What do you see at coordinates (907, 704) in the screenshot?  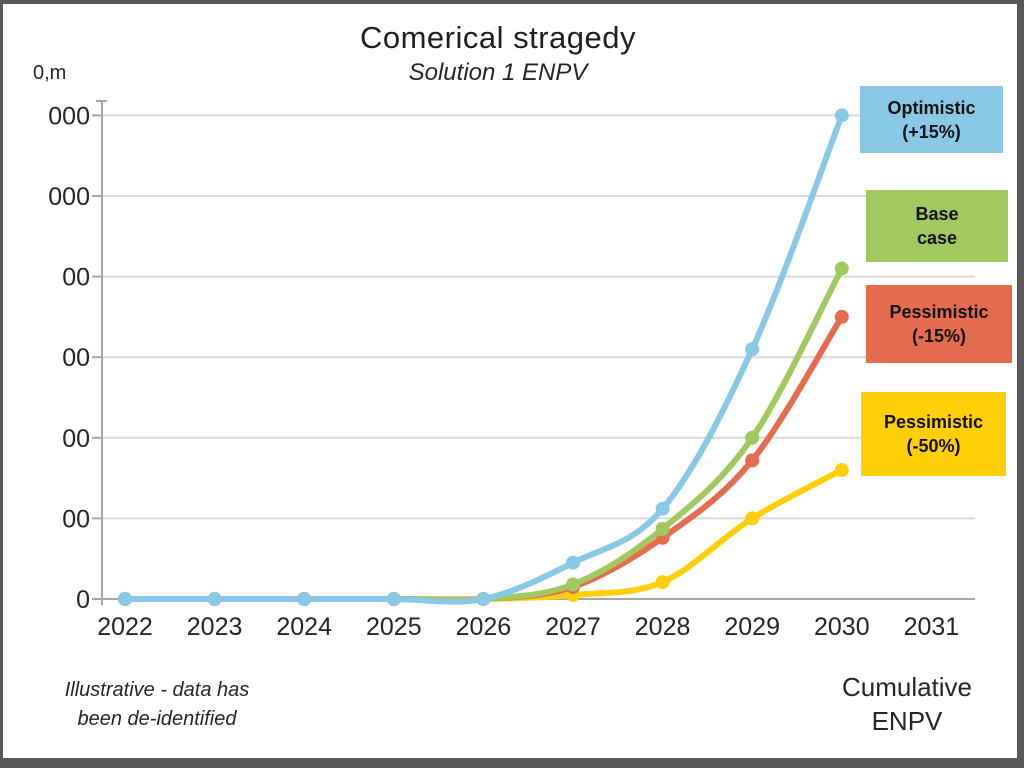 I see `axis-caption: Cumulative ENPV` at bounding box center [907, 704].